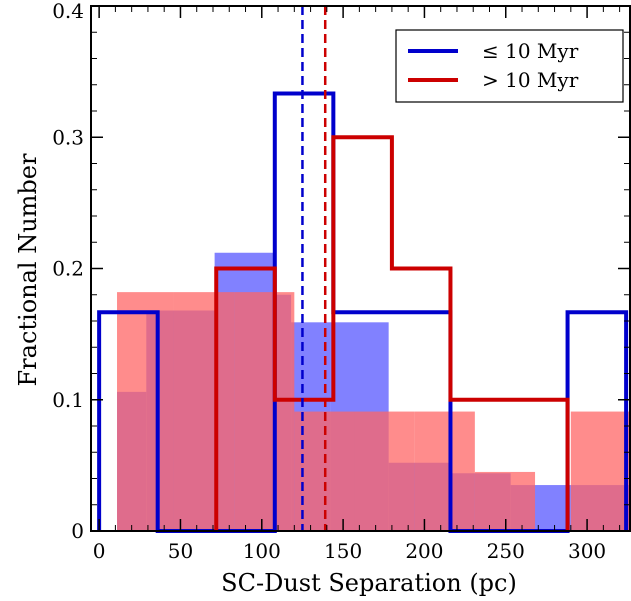 This screenshot has height=601, width=631. What do you see at coordinates (530, 51) in the screenshot?
I see `legend-label-young: ≤ 10 Myr` at bounding box center [530, 51].